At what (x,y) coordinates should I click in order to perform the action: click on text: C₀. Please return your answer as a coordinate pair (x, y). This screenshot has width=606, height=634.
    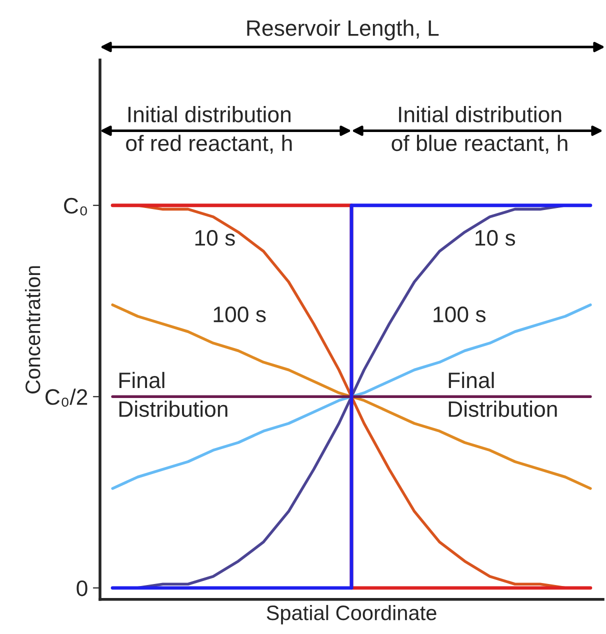
    Looking at the image, I should click on (75, 207).